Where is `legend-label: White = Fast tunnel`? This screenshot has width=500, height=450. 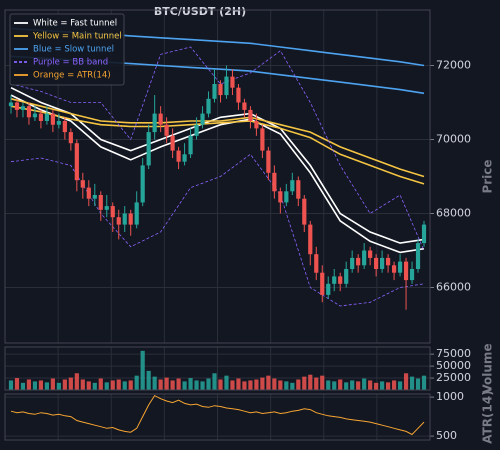 legend-label: White = Fast tunnel is located at coordinates (75, 24).